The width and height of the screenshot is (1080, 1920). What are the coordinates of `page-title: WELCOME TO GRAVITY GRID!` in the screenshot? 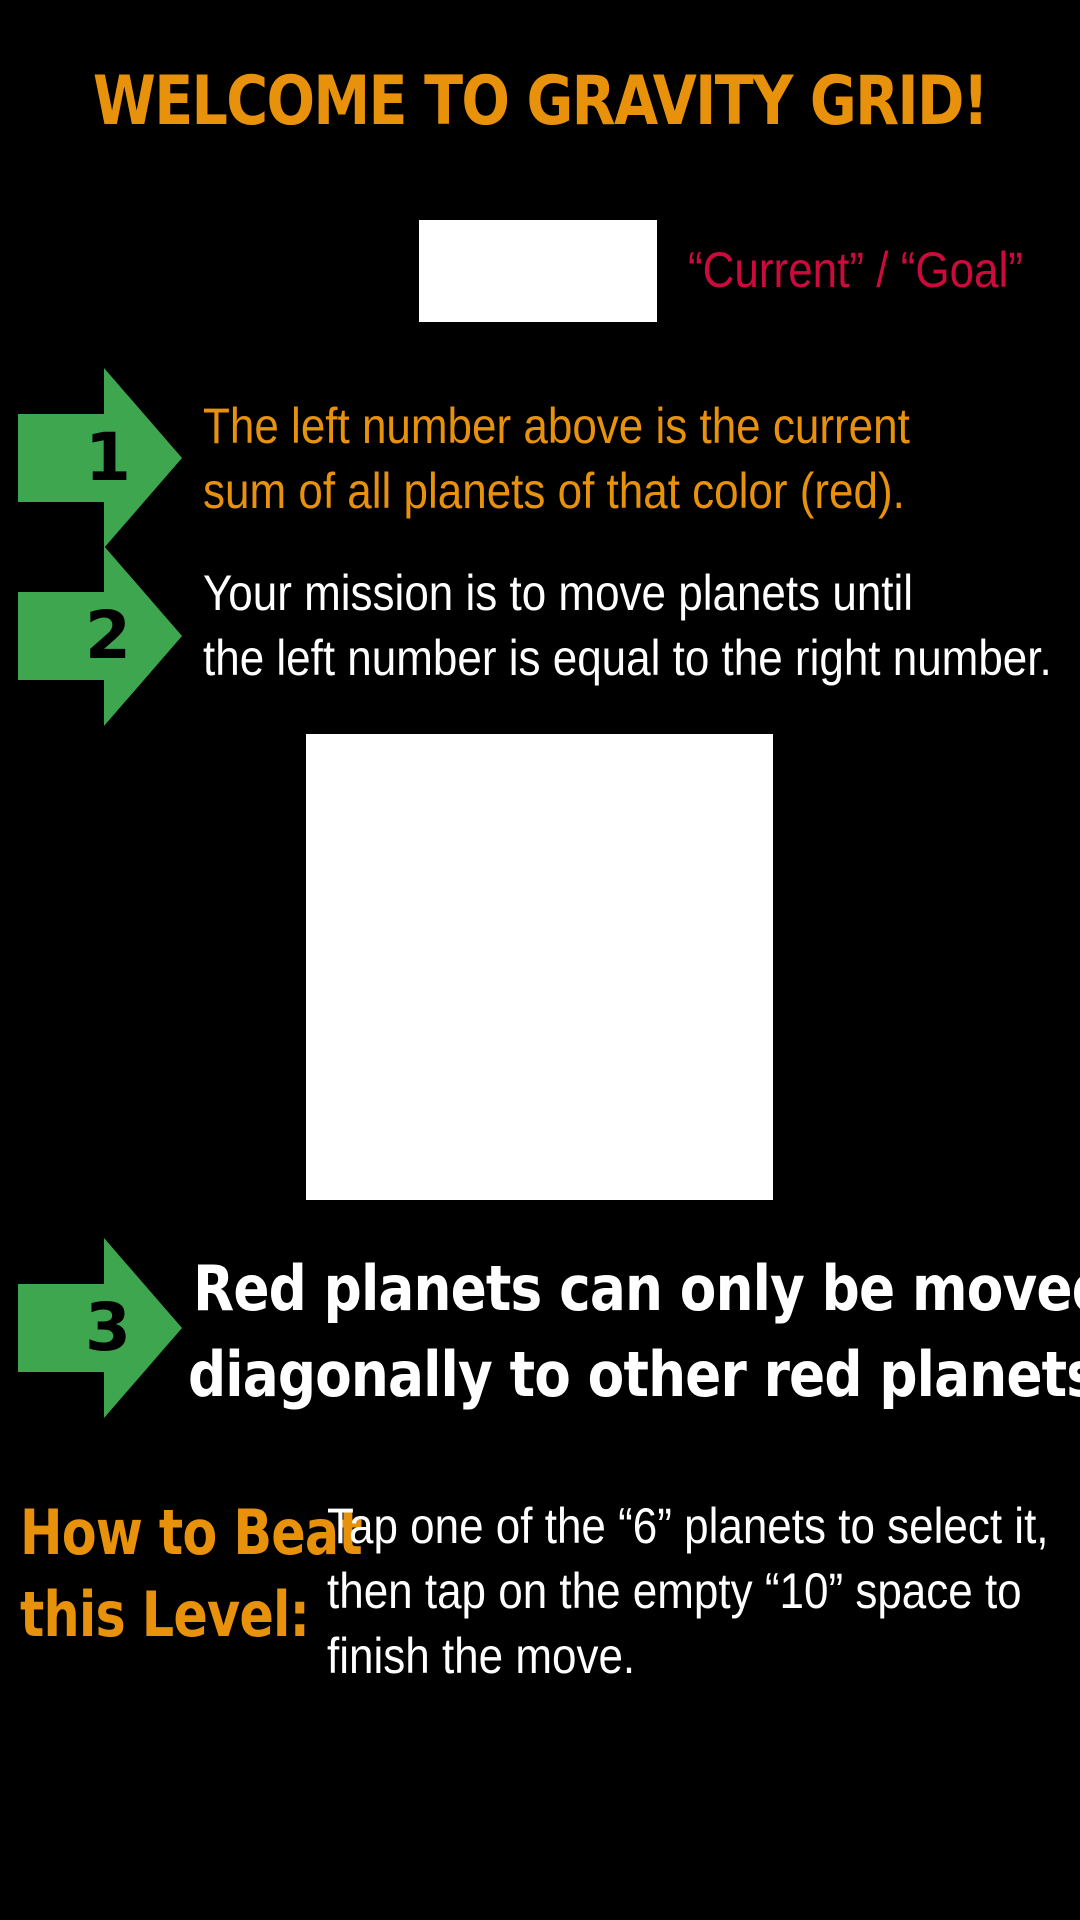 It's located at (540, 101).